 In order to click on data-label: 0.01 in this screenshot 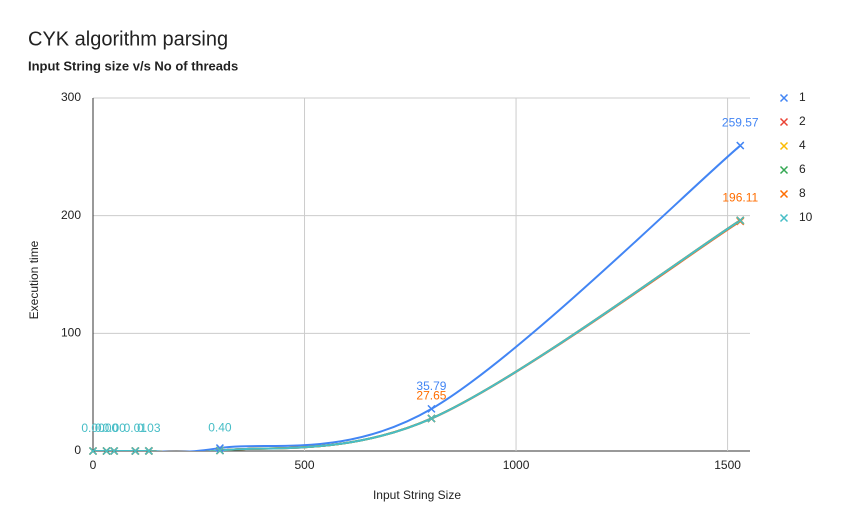, I will do `click(136, 428)`.